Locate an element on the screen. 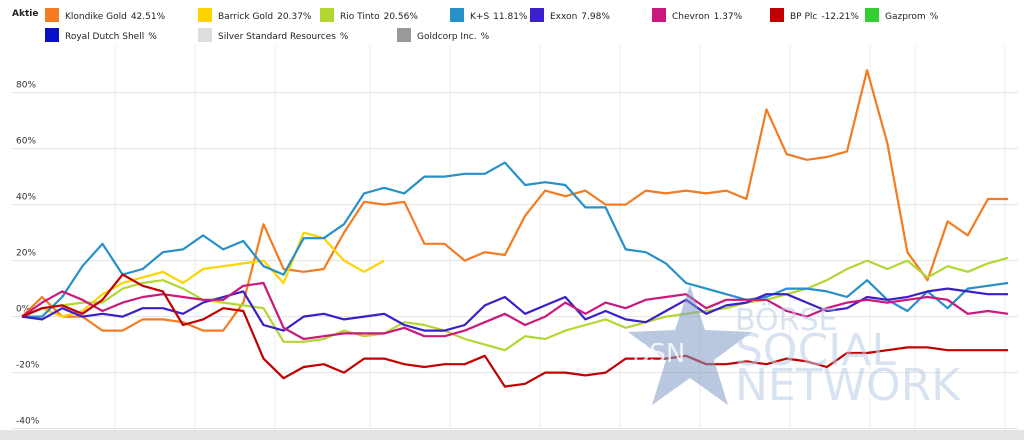 Image resolution: width=1024 pixels, height=444 pixels. legend-label: Klondike Gold 42.51% is located at coordinates (115, 17).